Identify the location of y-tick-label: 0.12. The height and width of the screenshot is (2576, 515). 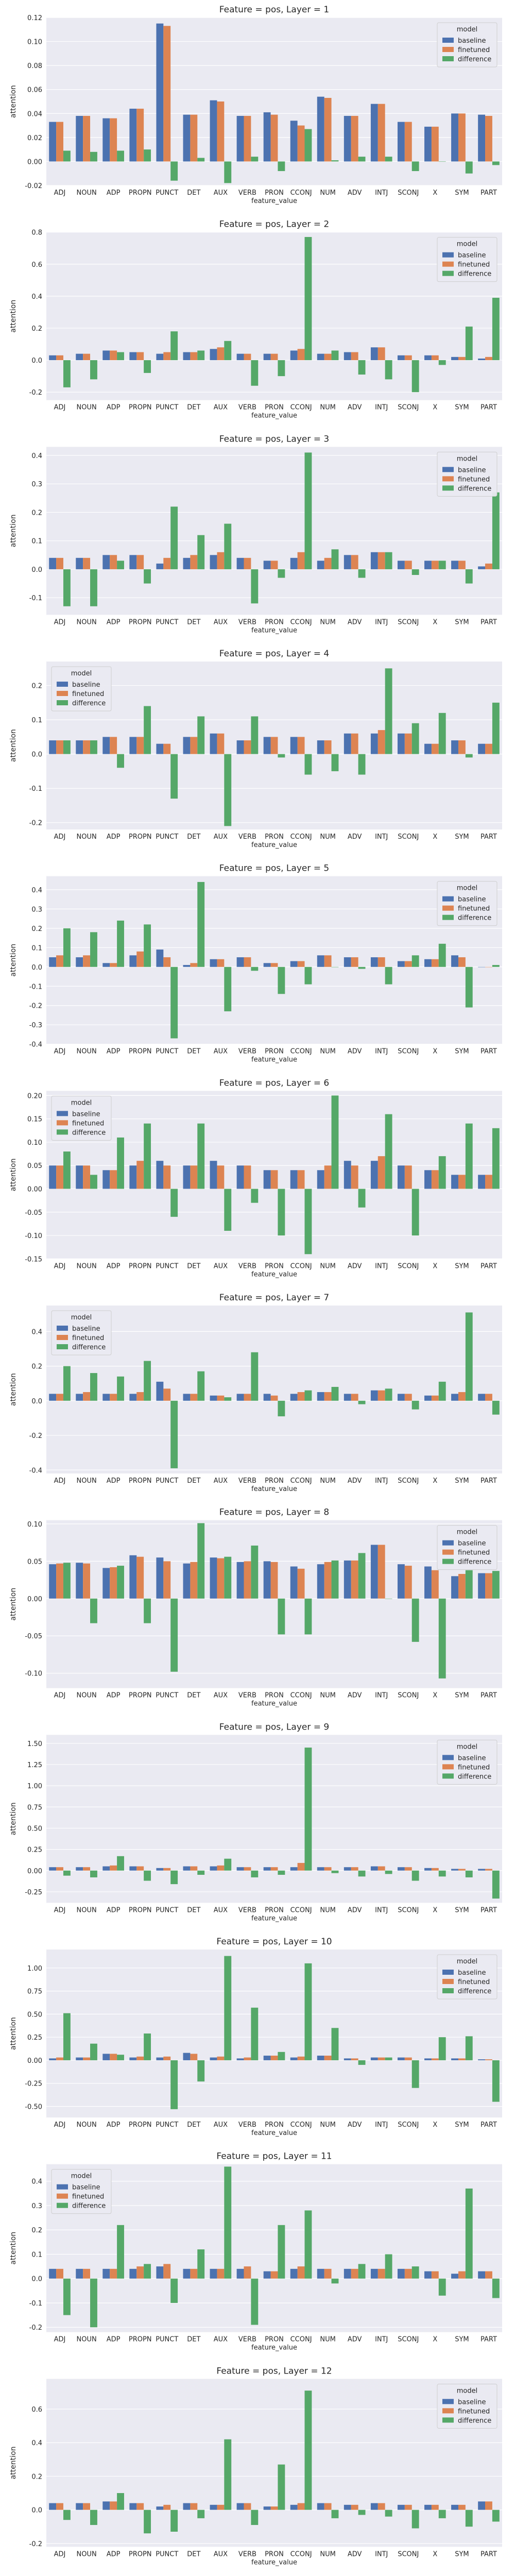
(34, 18).